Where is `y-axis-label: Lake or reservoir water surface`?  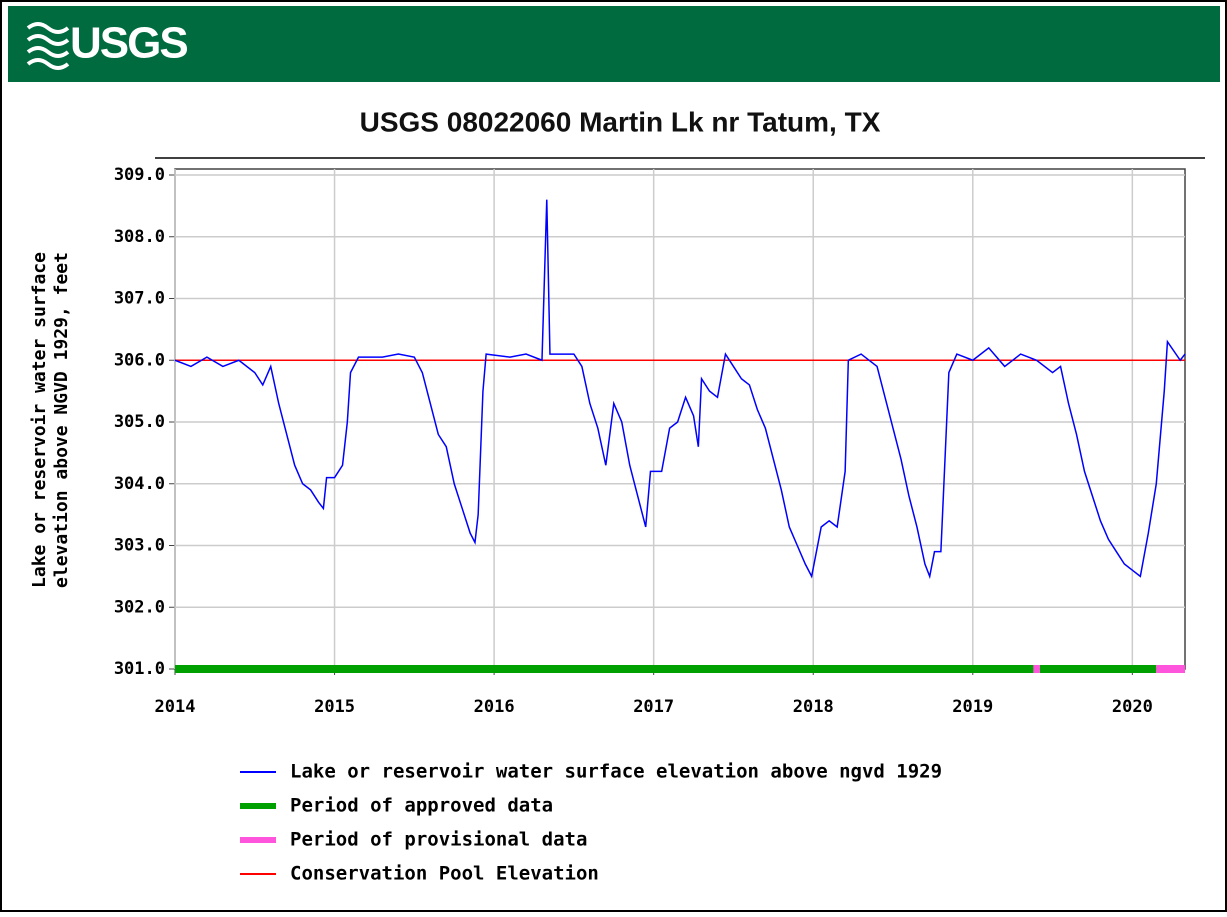
y-axis-label: Lake or reservoir water surface is located at coordinates (39, 420).